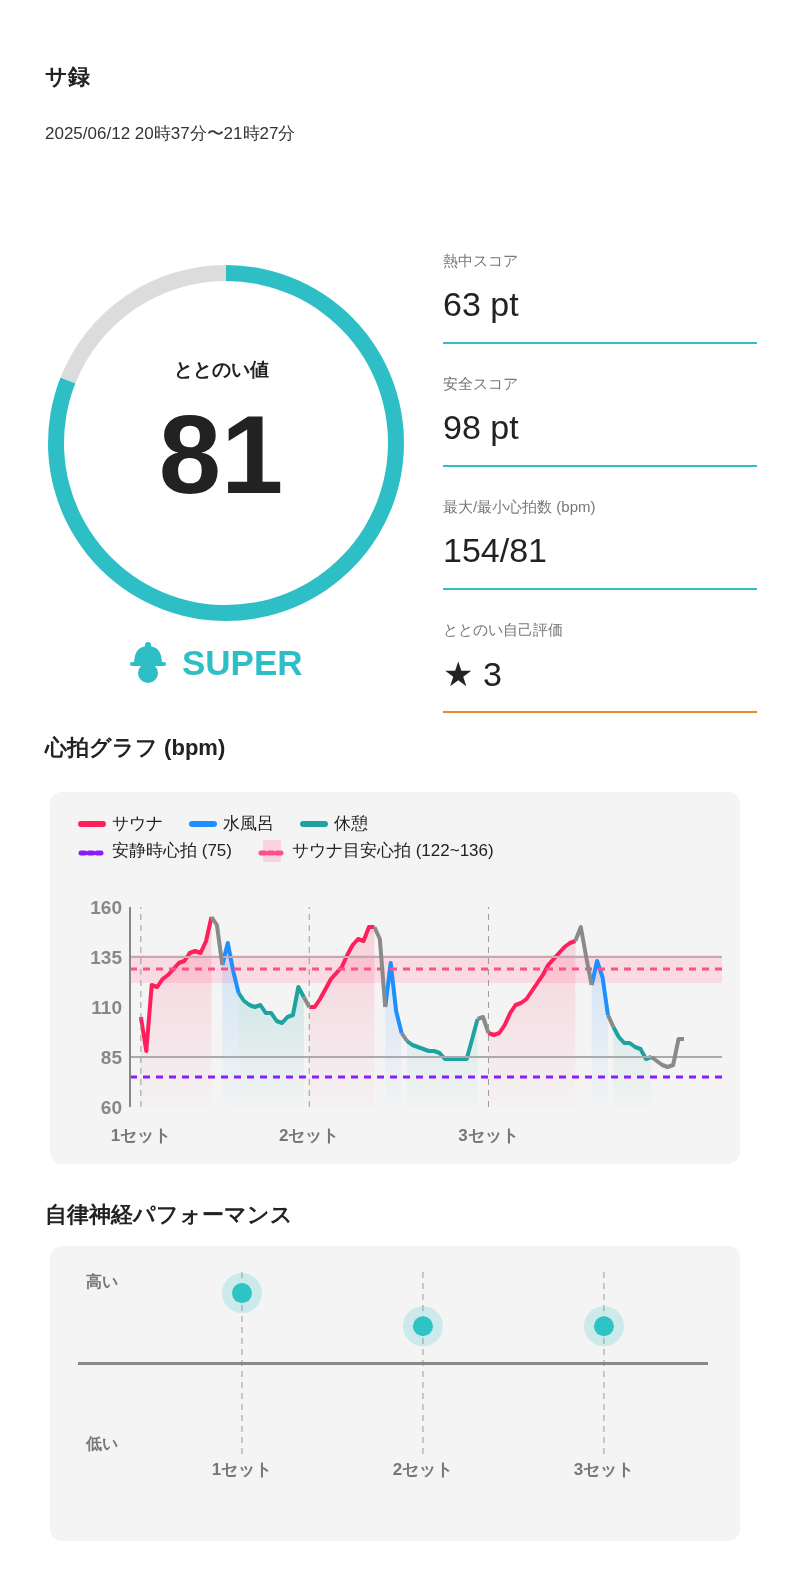  What do you see at coordinates (481, 261) in the screenshot?
I see `text: 熱中スコア` at bounding box center [481, 261].